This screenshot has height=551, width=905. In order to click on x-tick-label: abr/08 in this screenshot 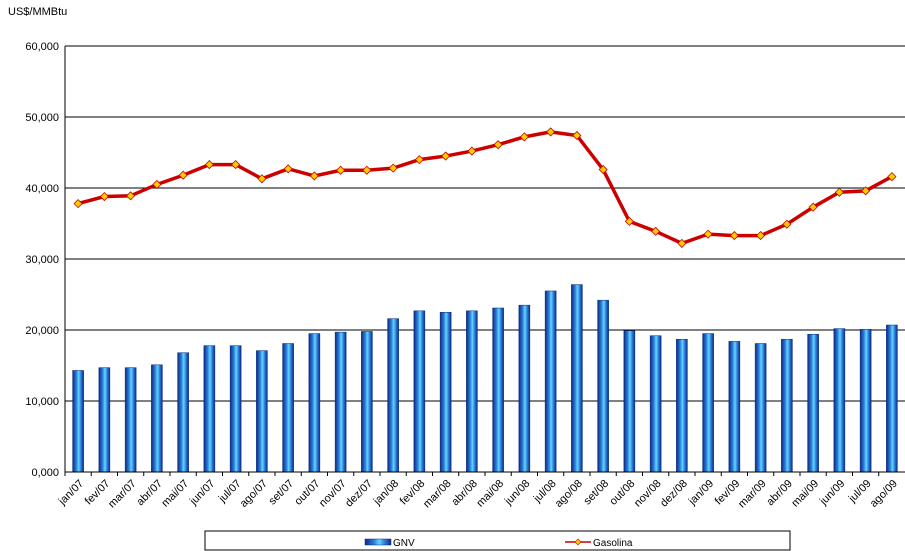, I will do `click(464, 493)`.